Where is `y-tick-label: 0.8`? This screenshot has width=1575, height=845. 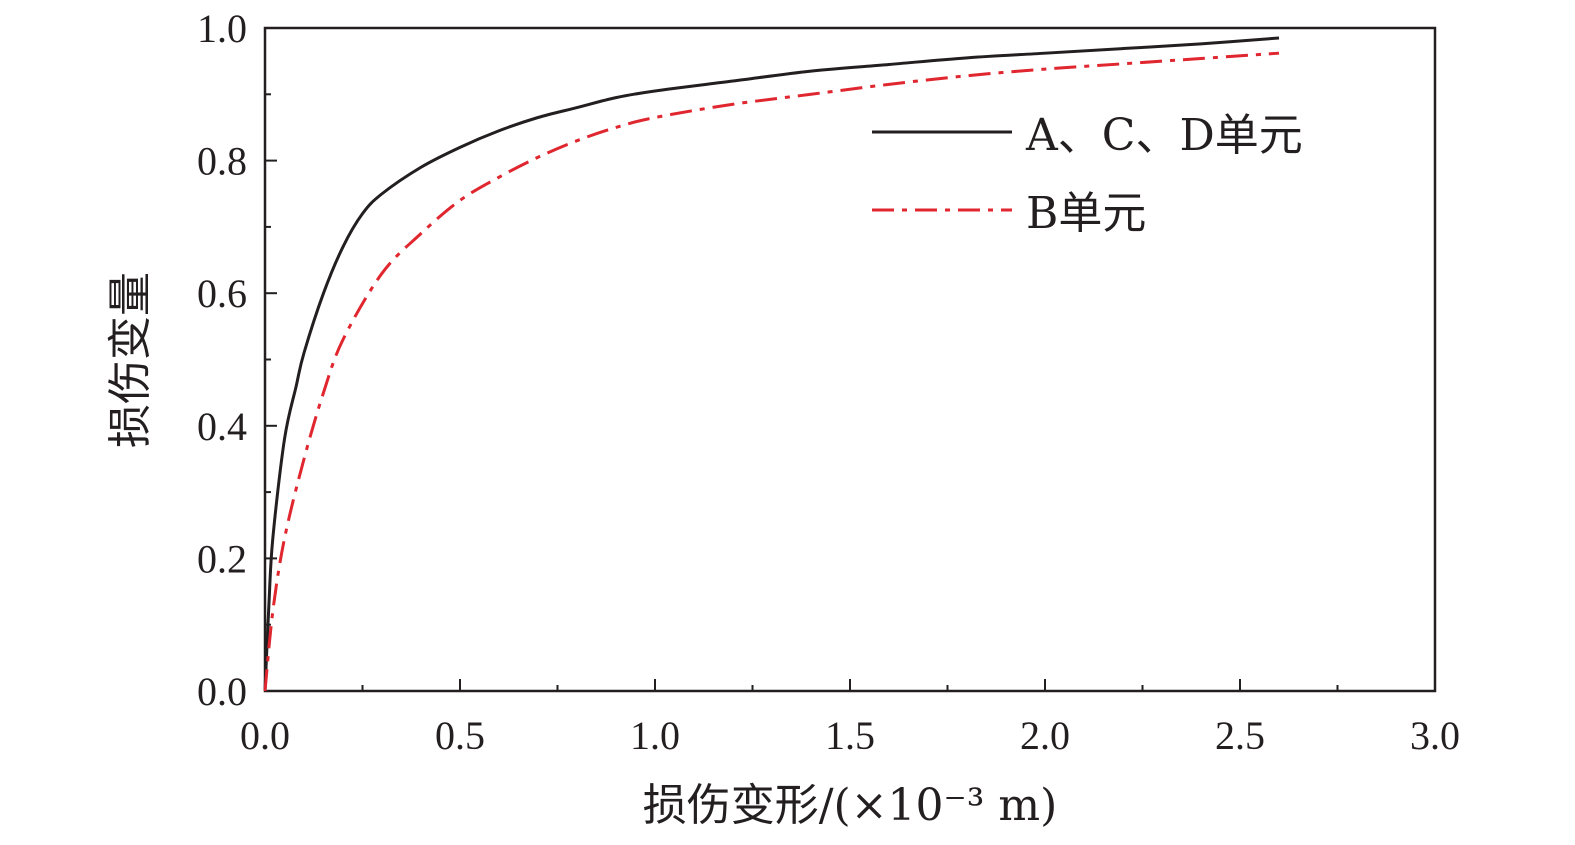 y-tick-label: 0.8 is located at coordinates (222, 161).